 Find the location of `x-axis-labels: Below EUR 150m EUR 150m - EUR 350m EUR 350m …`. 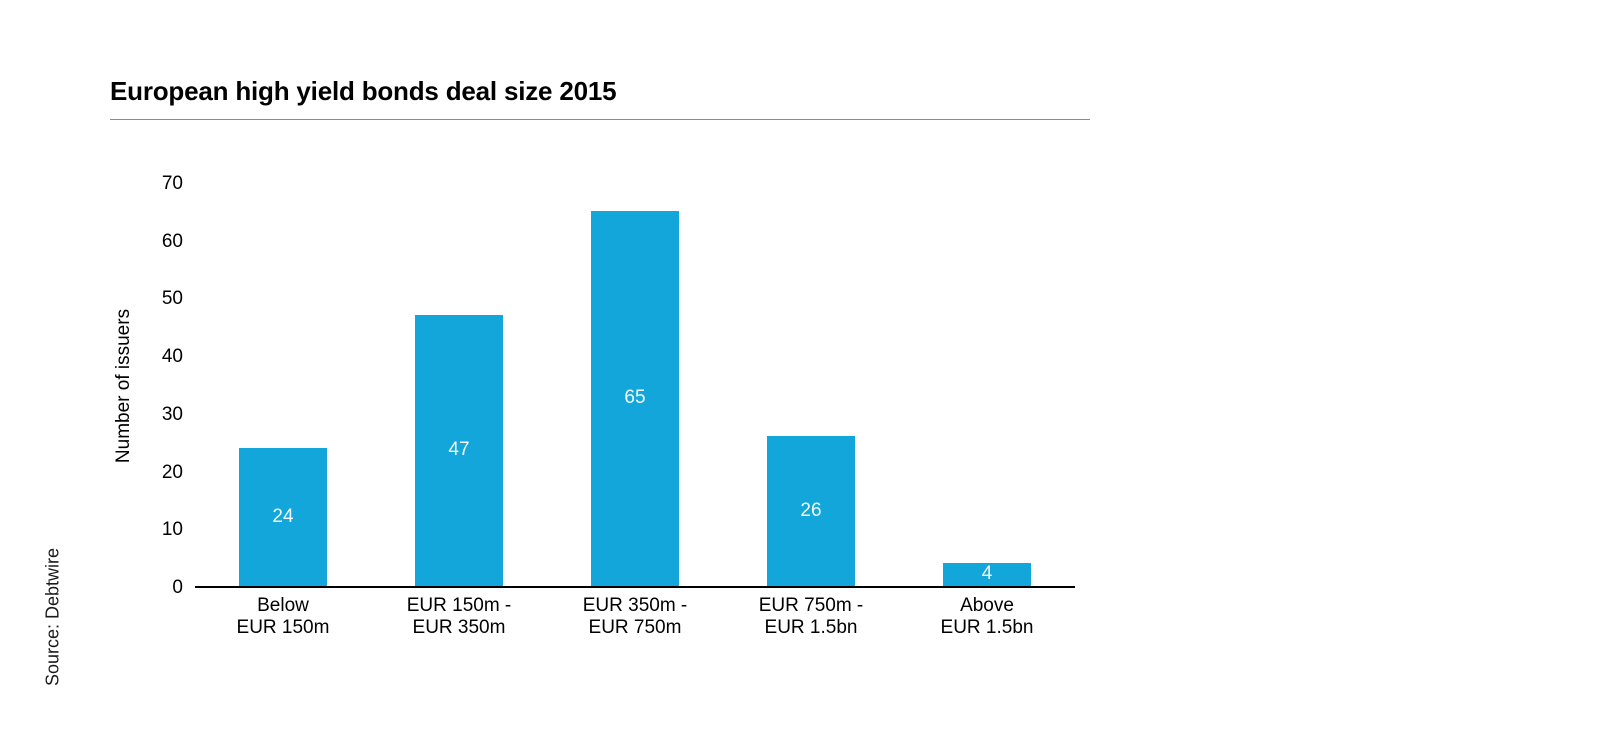

x-axis-labels: Below EUR 150m EUR 150m - EUR 350m EUR 350m … is located at coordinates (635, 617).